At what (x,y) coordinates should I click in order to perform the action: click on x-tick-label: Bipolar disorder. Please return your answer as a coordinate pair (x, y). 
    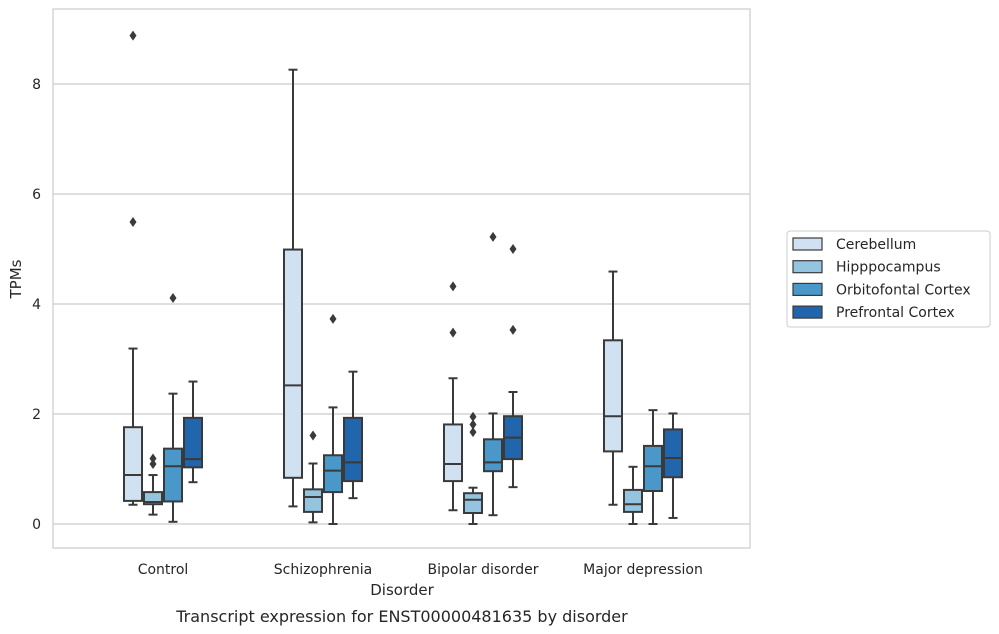
    Looking at the image, I should click on (482, 570).